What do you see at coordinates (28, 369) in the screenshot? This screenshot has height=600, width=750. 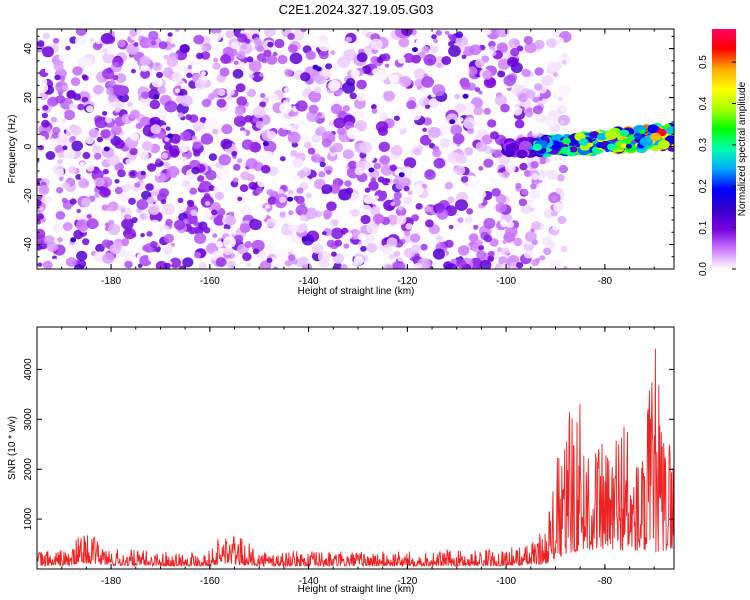 I see `snr-ytick-label: 4000` at bounding box center [28, 369].